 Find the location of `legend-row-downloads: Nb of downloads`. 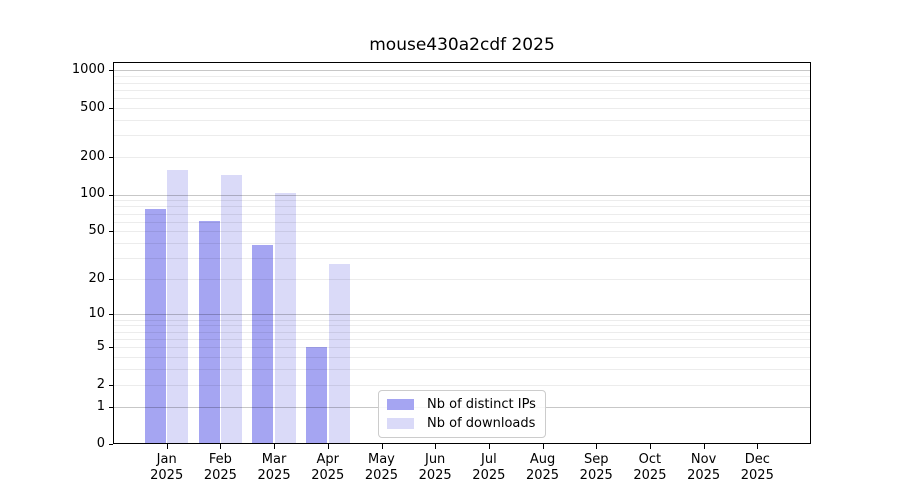

legend-row-downloads: Nb of downloads is located at coordinates (462, 423).